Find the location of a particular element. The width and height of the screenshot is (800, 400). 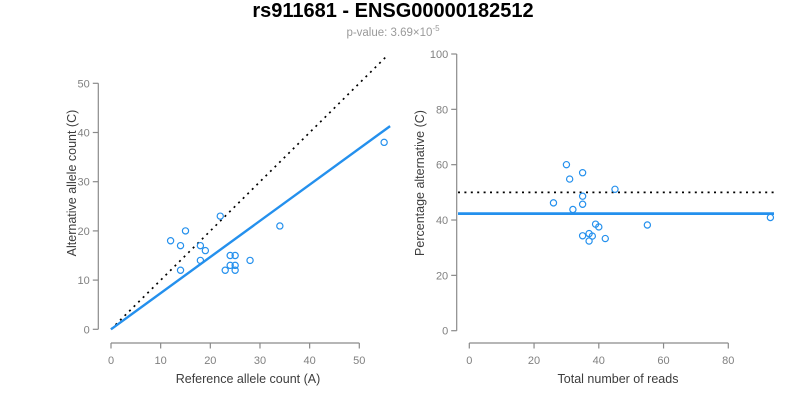

y-tick-label: 60 is located at coordinates (442, 166).